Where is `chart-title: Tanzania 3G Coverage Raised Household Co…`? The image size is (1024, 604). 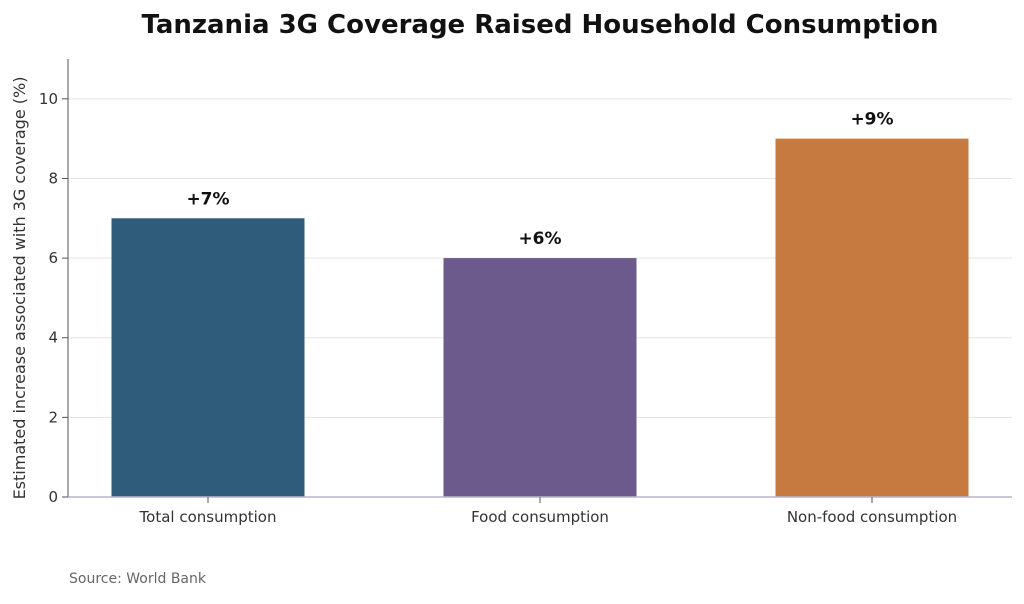 chart-title: Tanzania 3G Coverage Raised Household Co… is located at coordinates (539, 25).